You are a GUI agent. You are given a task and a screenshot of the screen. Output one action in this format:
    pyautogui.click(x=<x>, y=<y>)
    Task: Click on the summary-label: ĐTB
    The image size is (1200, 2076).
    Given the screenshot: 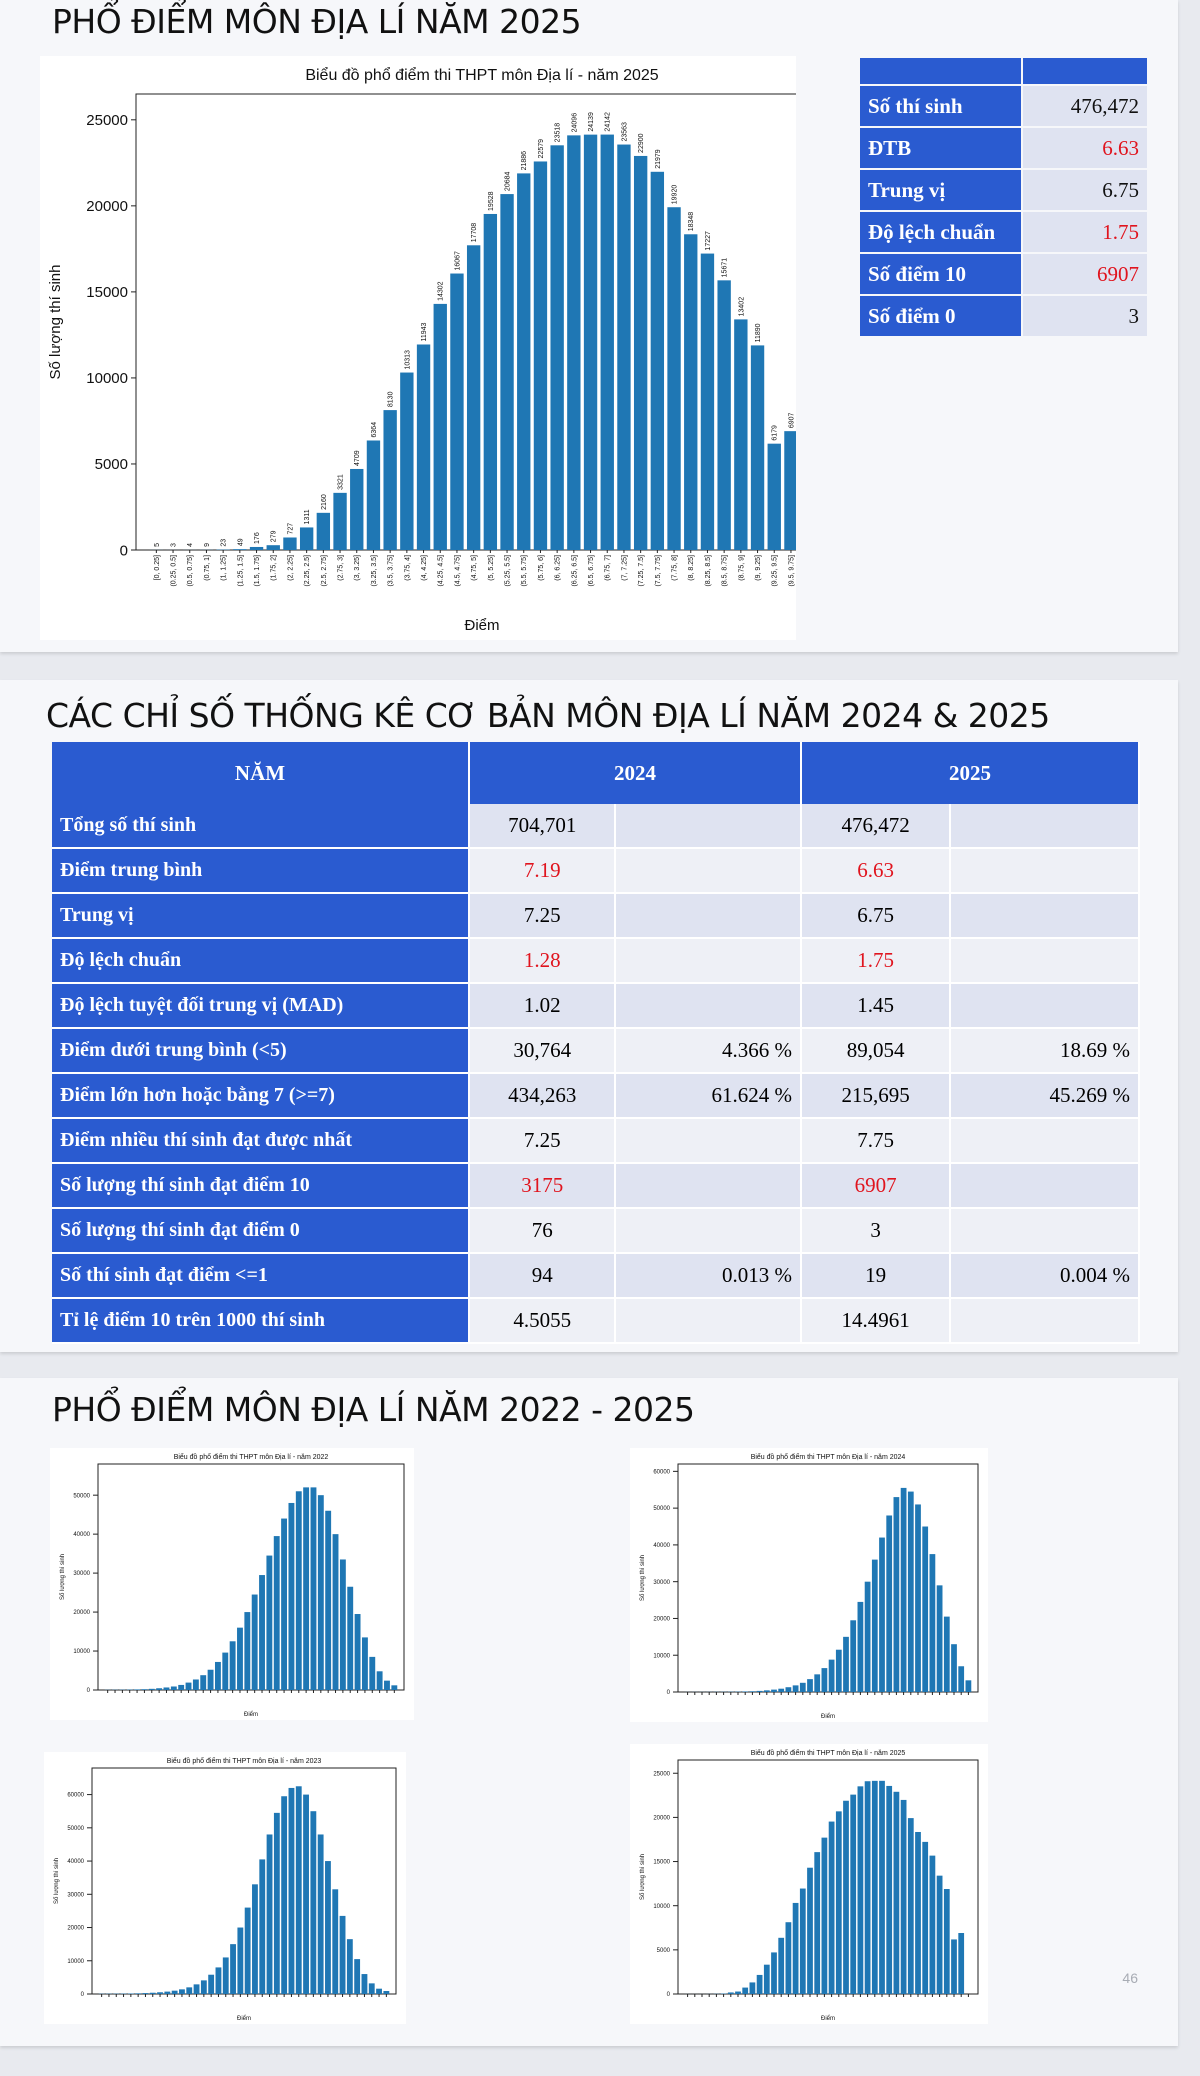 What is the action you would take?
    pyautogui.click(x=940, y=148)
    